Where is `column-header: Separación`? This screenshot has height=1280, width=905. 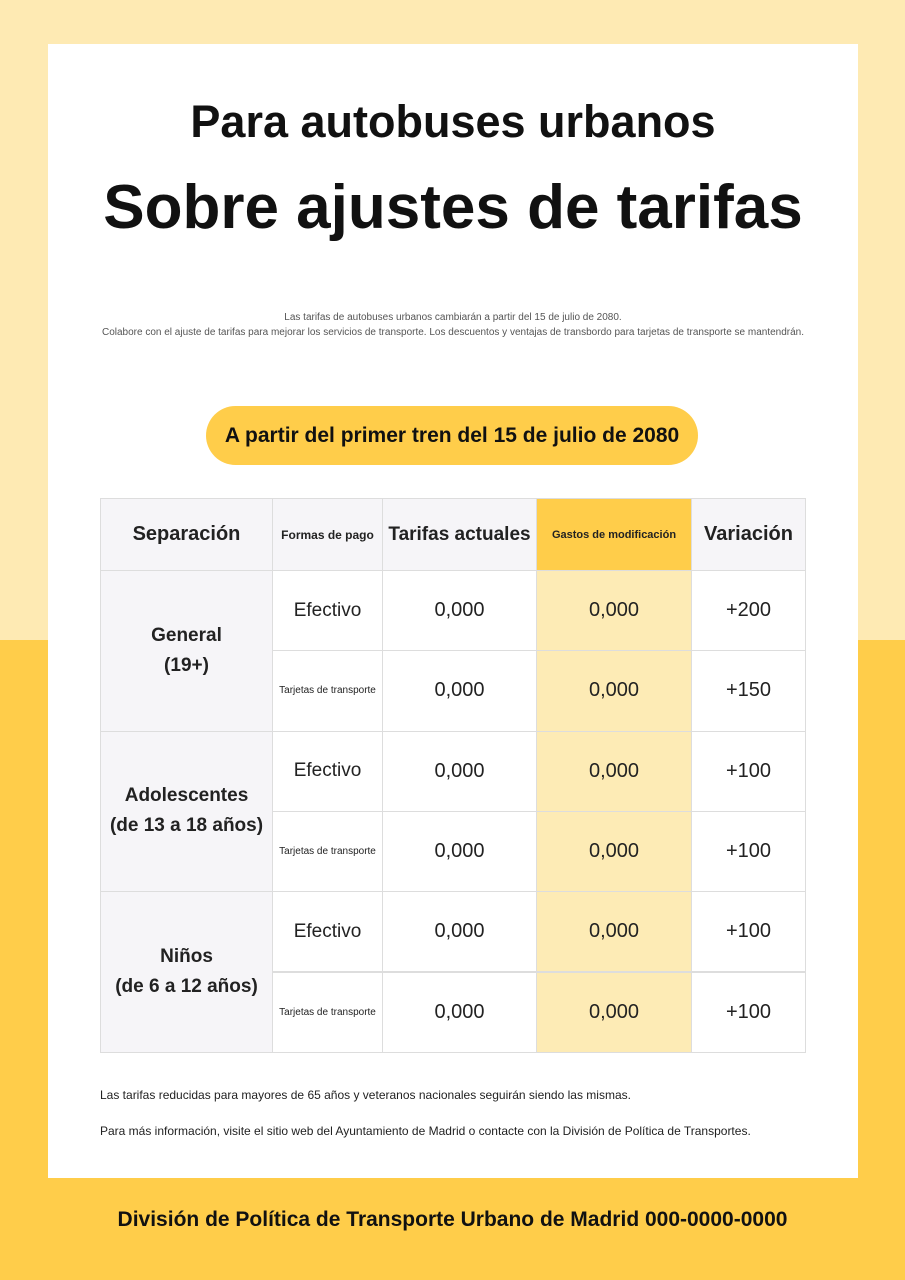 column-header: Separación is located at coordinates (186, 534).